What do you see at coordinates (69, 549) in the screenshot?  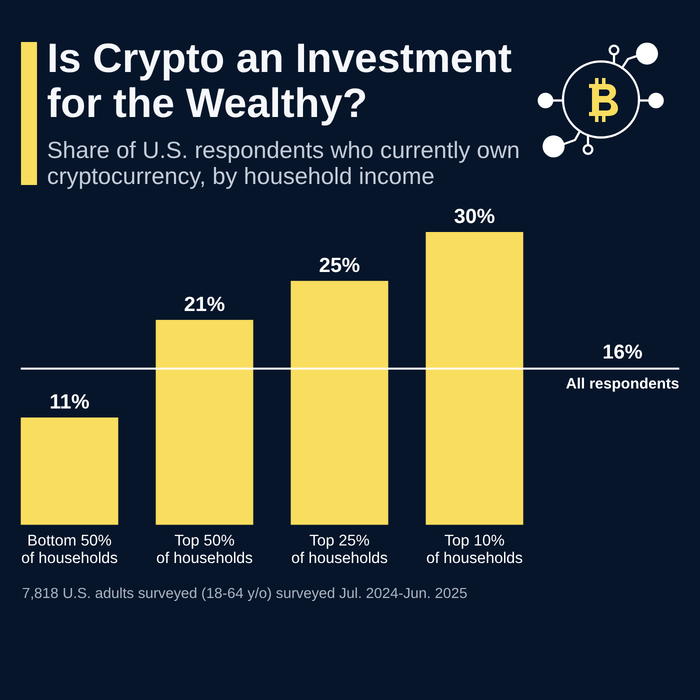 I see `x-tick-label: Bottom 50% of households` at bounding box center [69, 549].